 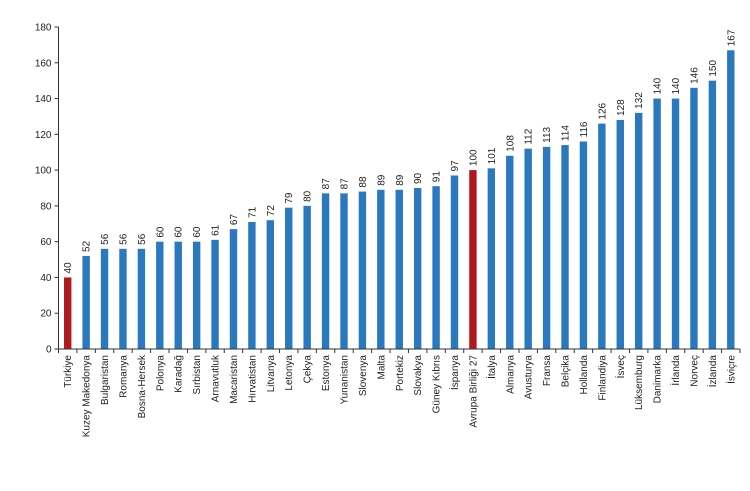 I want to click on bar-i̇talya, so click(x=491, y=258).